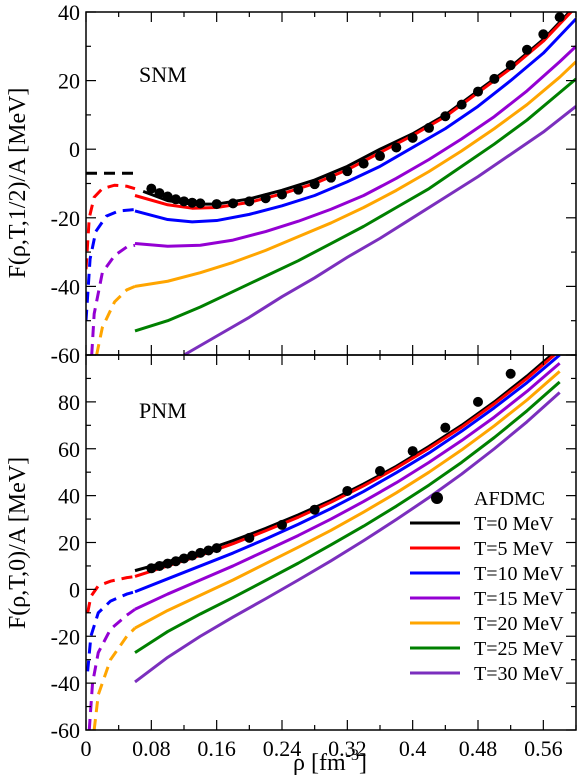 The width and height of the screenshot is (581, 779). Describe the element at coordinates (352, 755) in the screenshot. I see `x-axis-label-sup: -3` at that location.